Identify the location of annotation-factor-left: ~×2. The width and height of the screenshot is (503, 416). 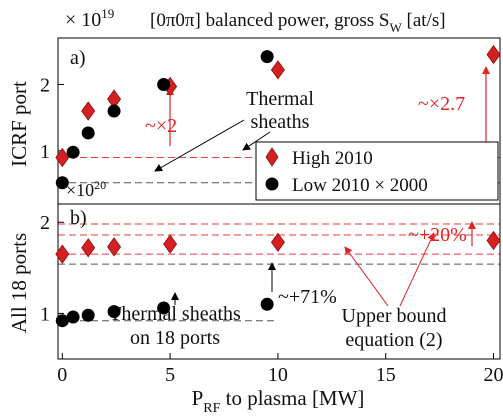
(161, 126).